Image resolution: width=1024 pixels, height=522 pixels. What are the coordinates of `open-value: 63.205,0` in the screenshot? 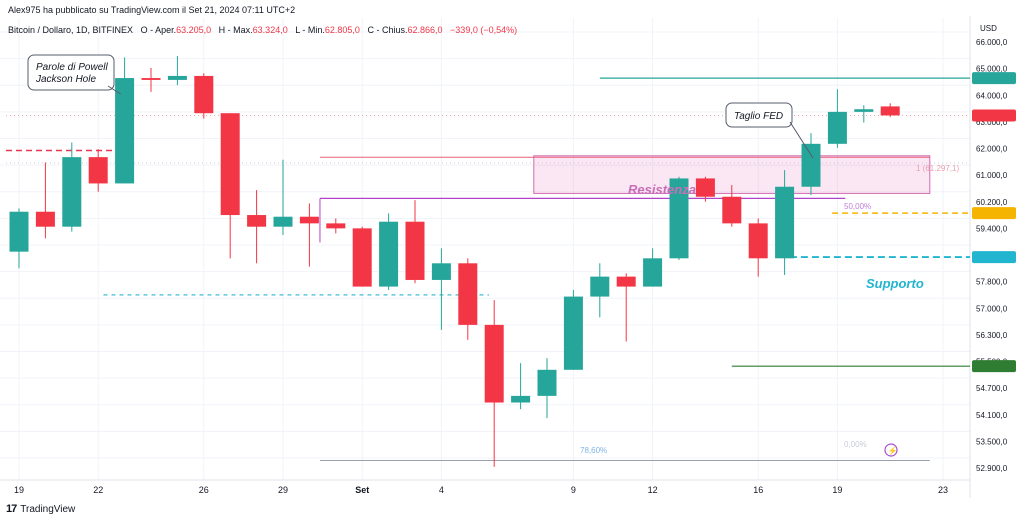 It's located at (194, 30).